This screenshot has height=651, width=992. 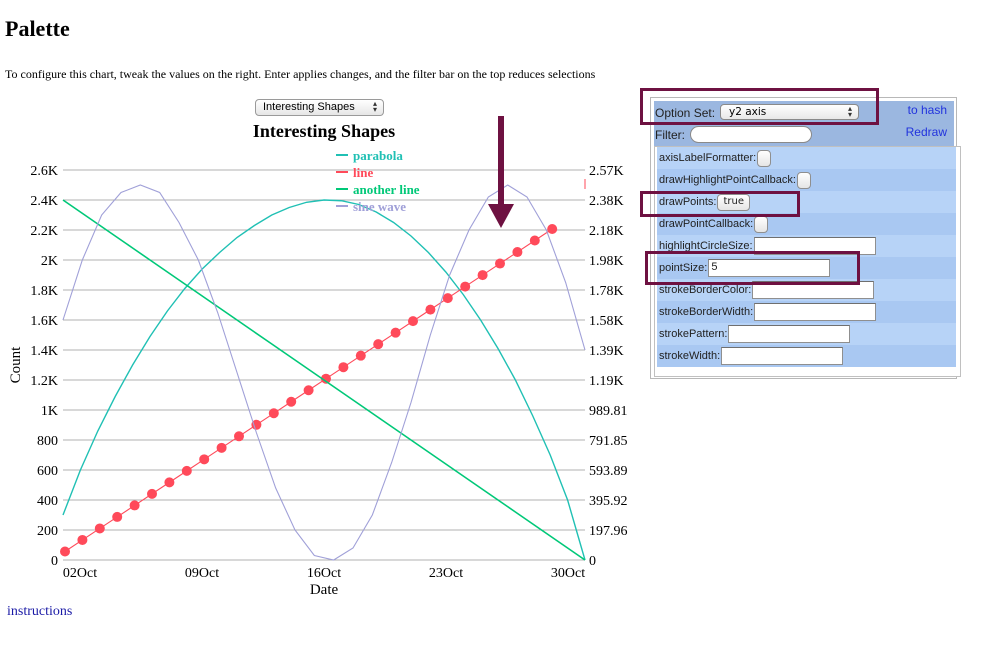 What do you see at coordinates (670, 135) in the screenshot?
I see `filter-label: Filter:` at bounding box center [670, 135].